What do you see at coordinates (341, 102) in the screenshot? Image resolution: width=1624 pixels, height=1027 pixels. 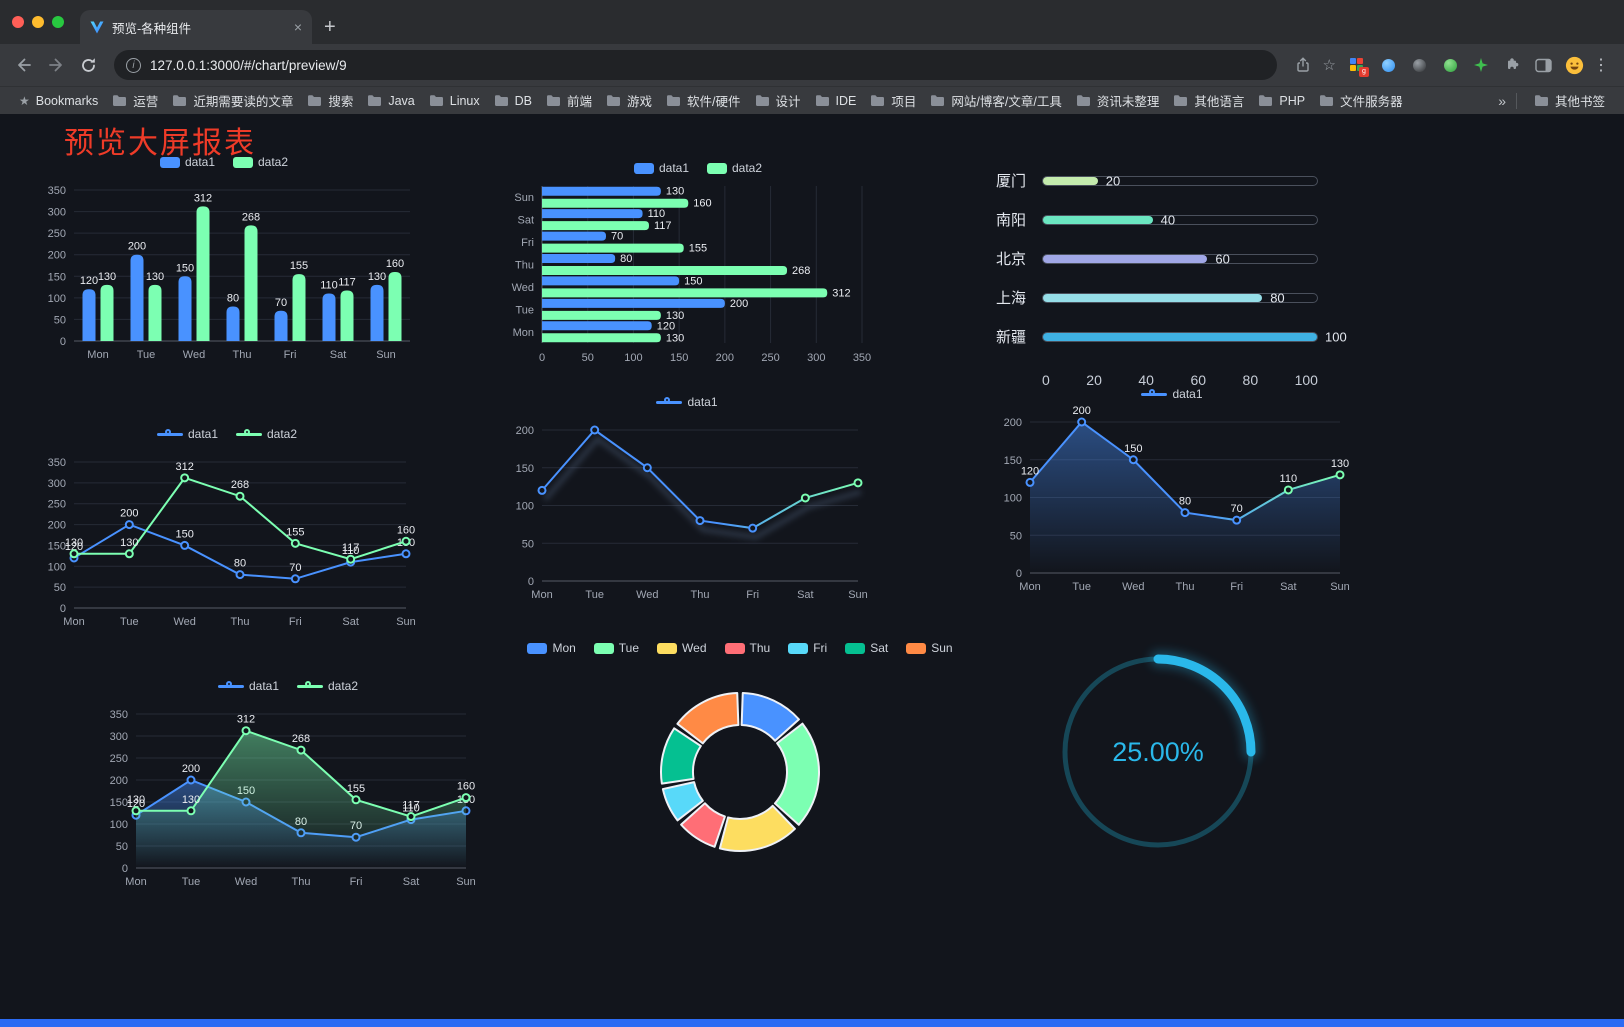 I see `bookmark-label: 搜索` at bounding box center [341, 102].